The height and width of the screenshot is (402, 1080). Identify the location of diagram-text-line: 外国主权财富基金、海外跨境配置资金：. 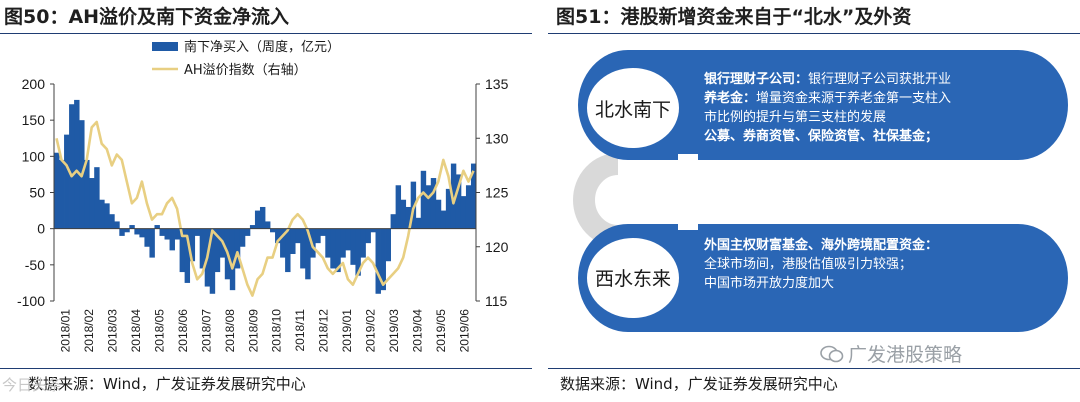
(820, 245).